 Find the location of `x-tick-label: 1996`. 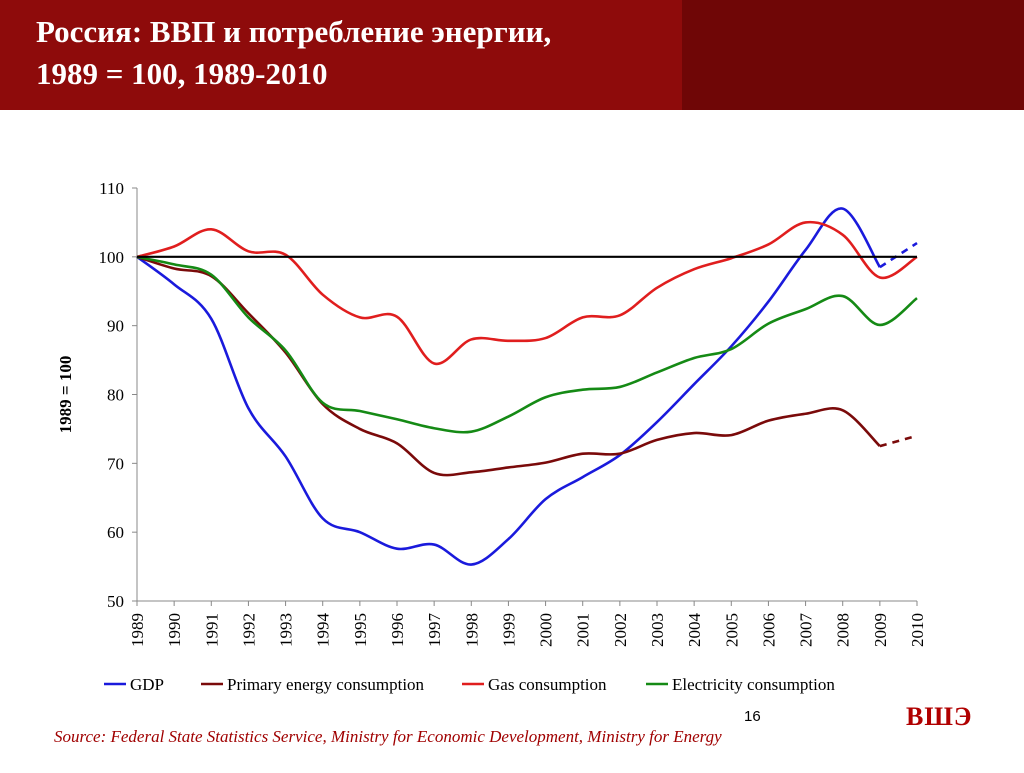

x-tick-label: 1996 is located at coordinates (397, 630).